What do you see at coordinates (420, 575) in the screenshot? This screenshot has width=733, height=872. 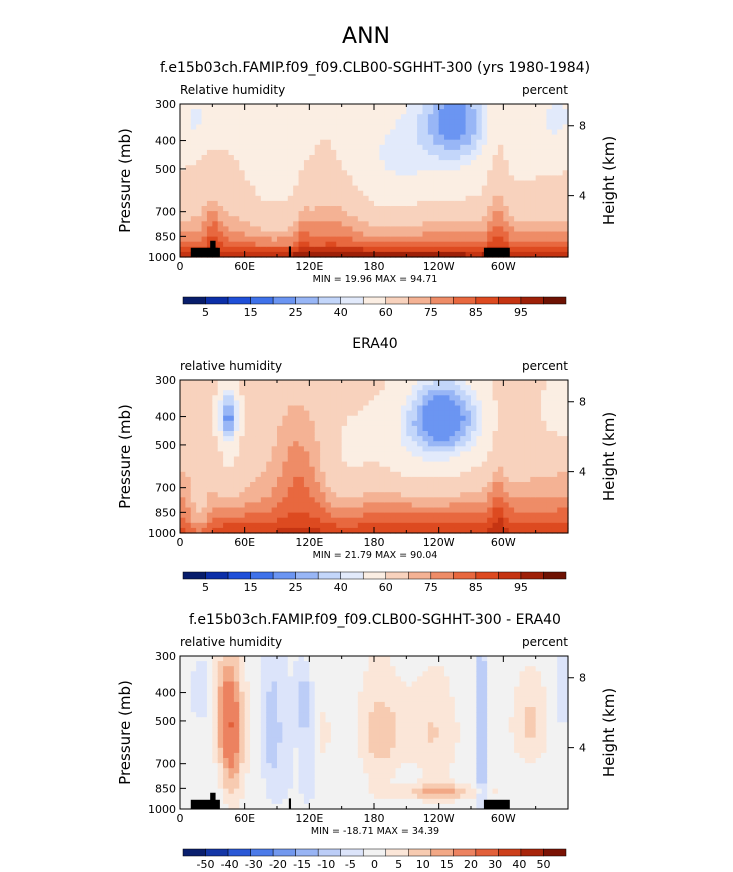 I see `colorbar-swatch` at bounding box center [420, 575].